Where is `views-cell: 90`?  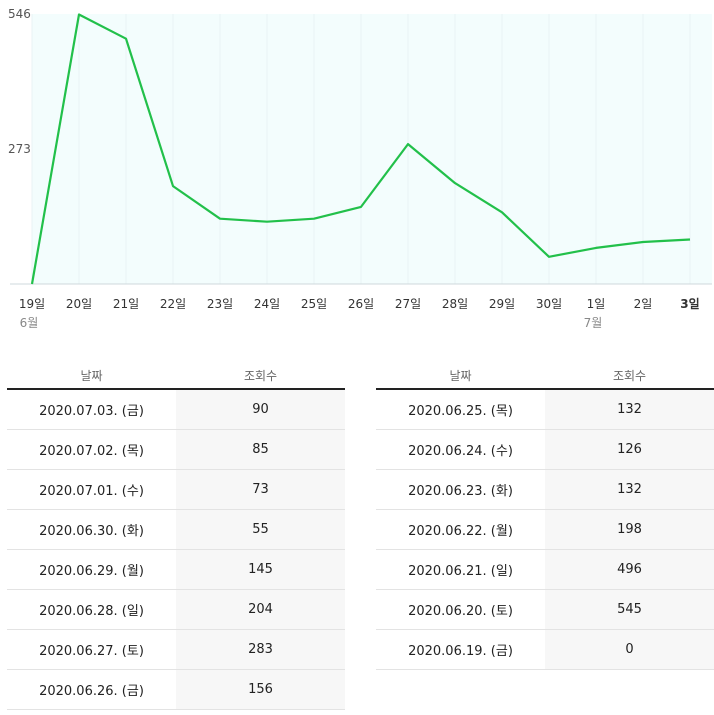 views-cell: 90 is located at coordinates (260, 409).